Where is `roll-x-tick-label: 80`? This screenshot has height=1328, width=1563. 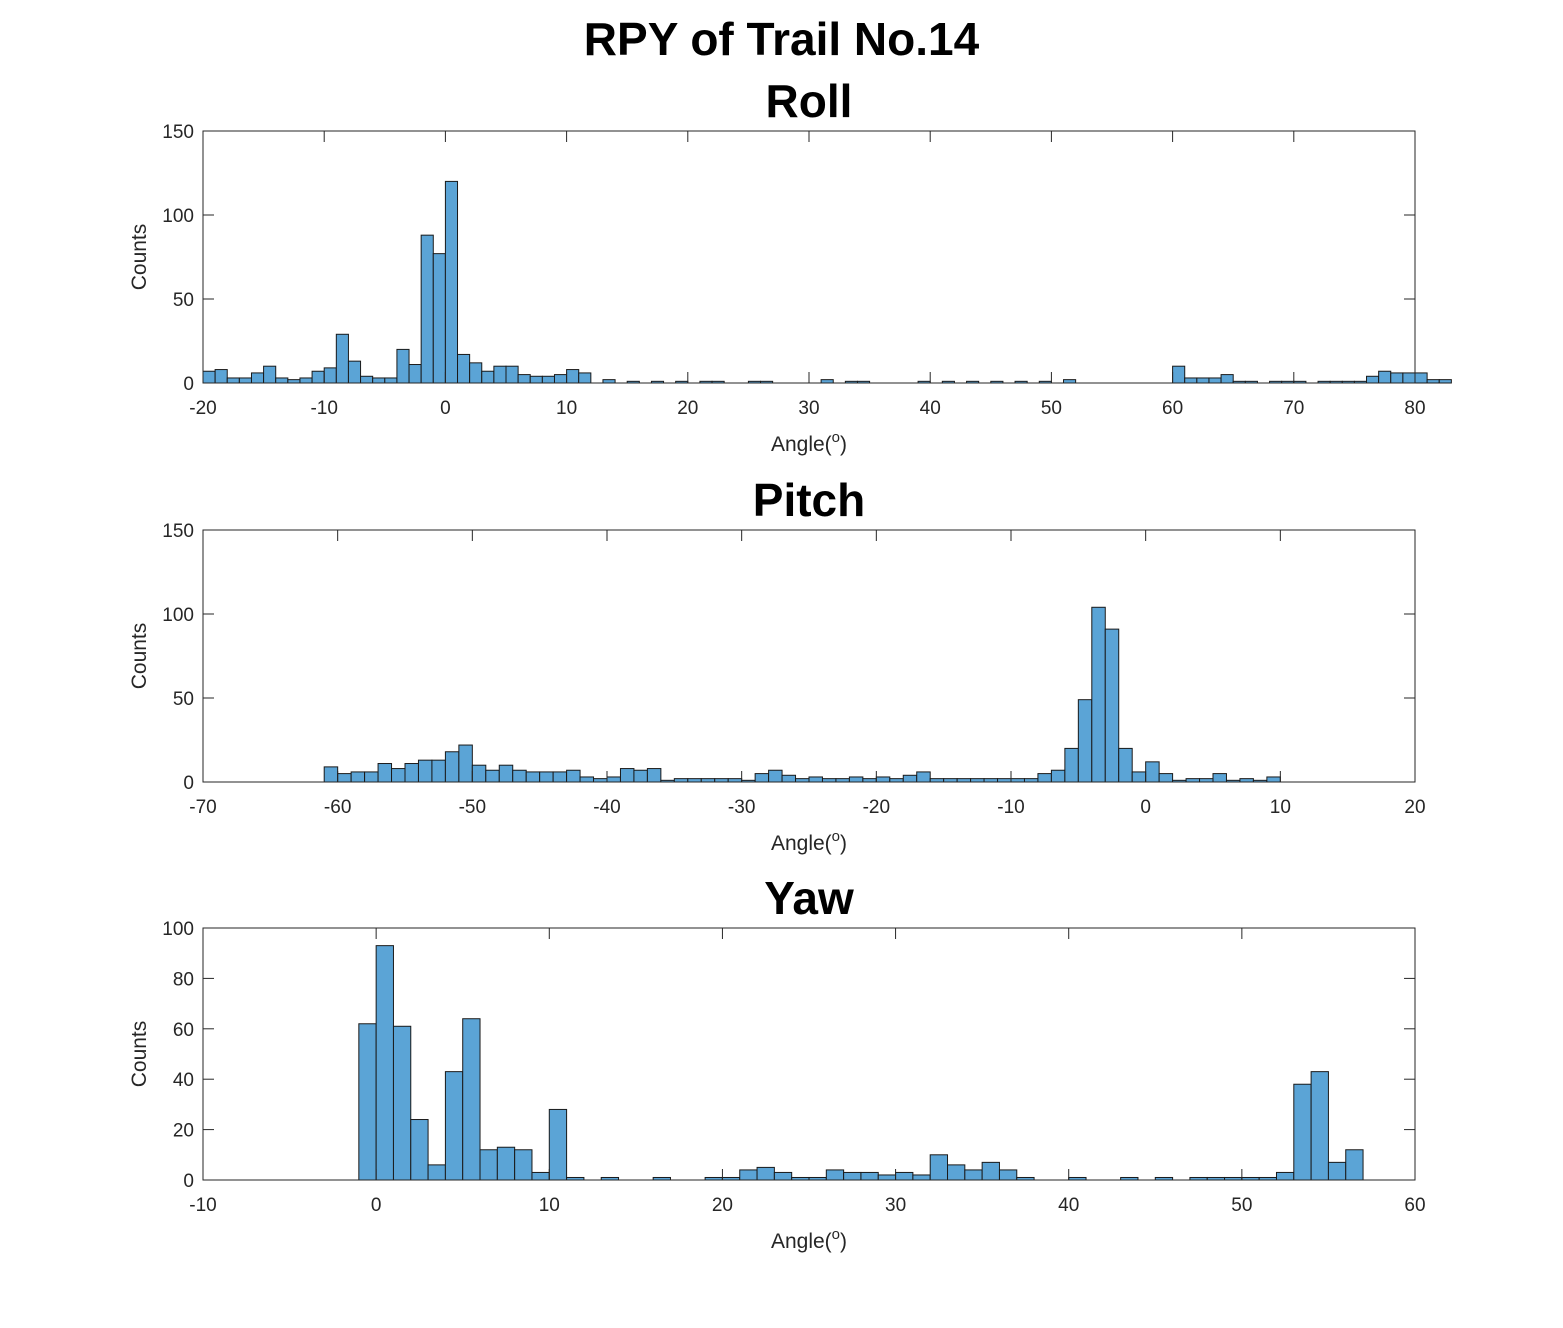
roll-x-tick-label: 80 is located at coordinates (1414, 408).